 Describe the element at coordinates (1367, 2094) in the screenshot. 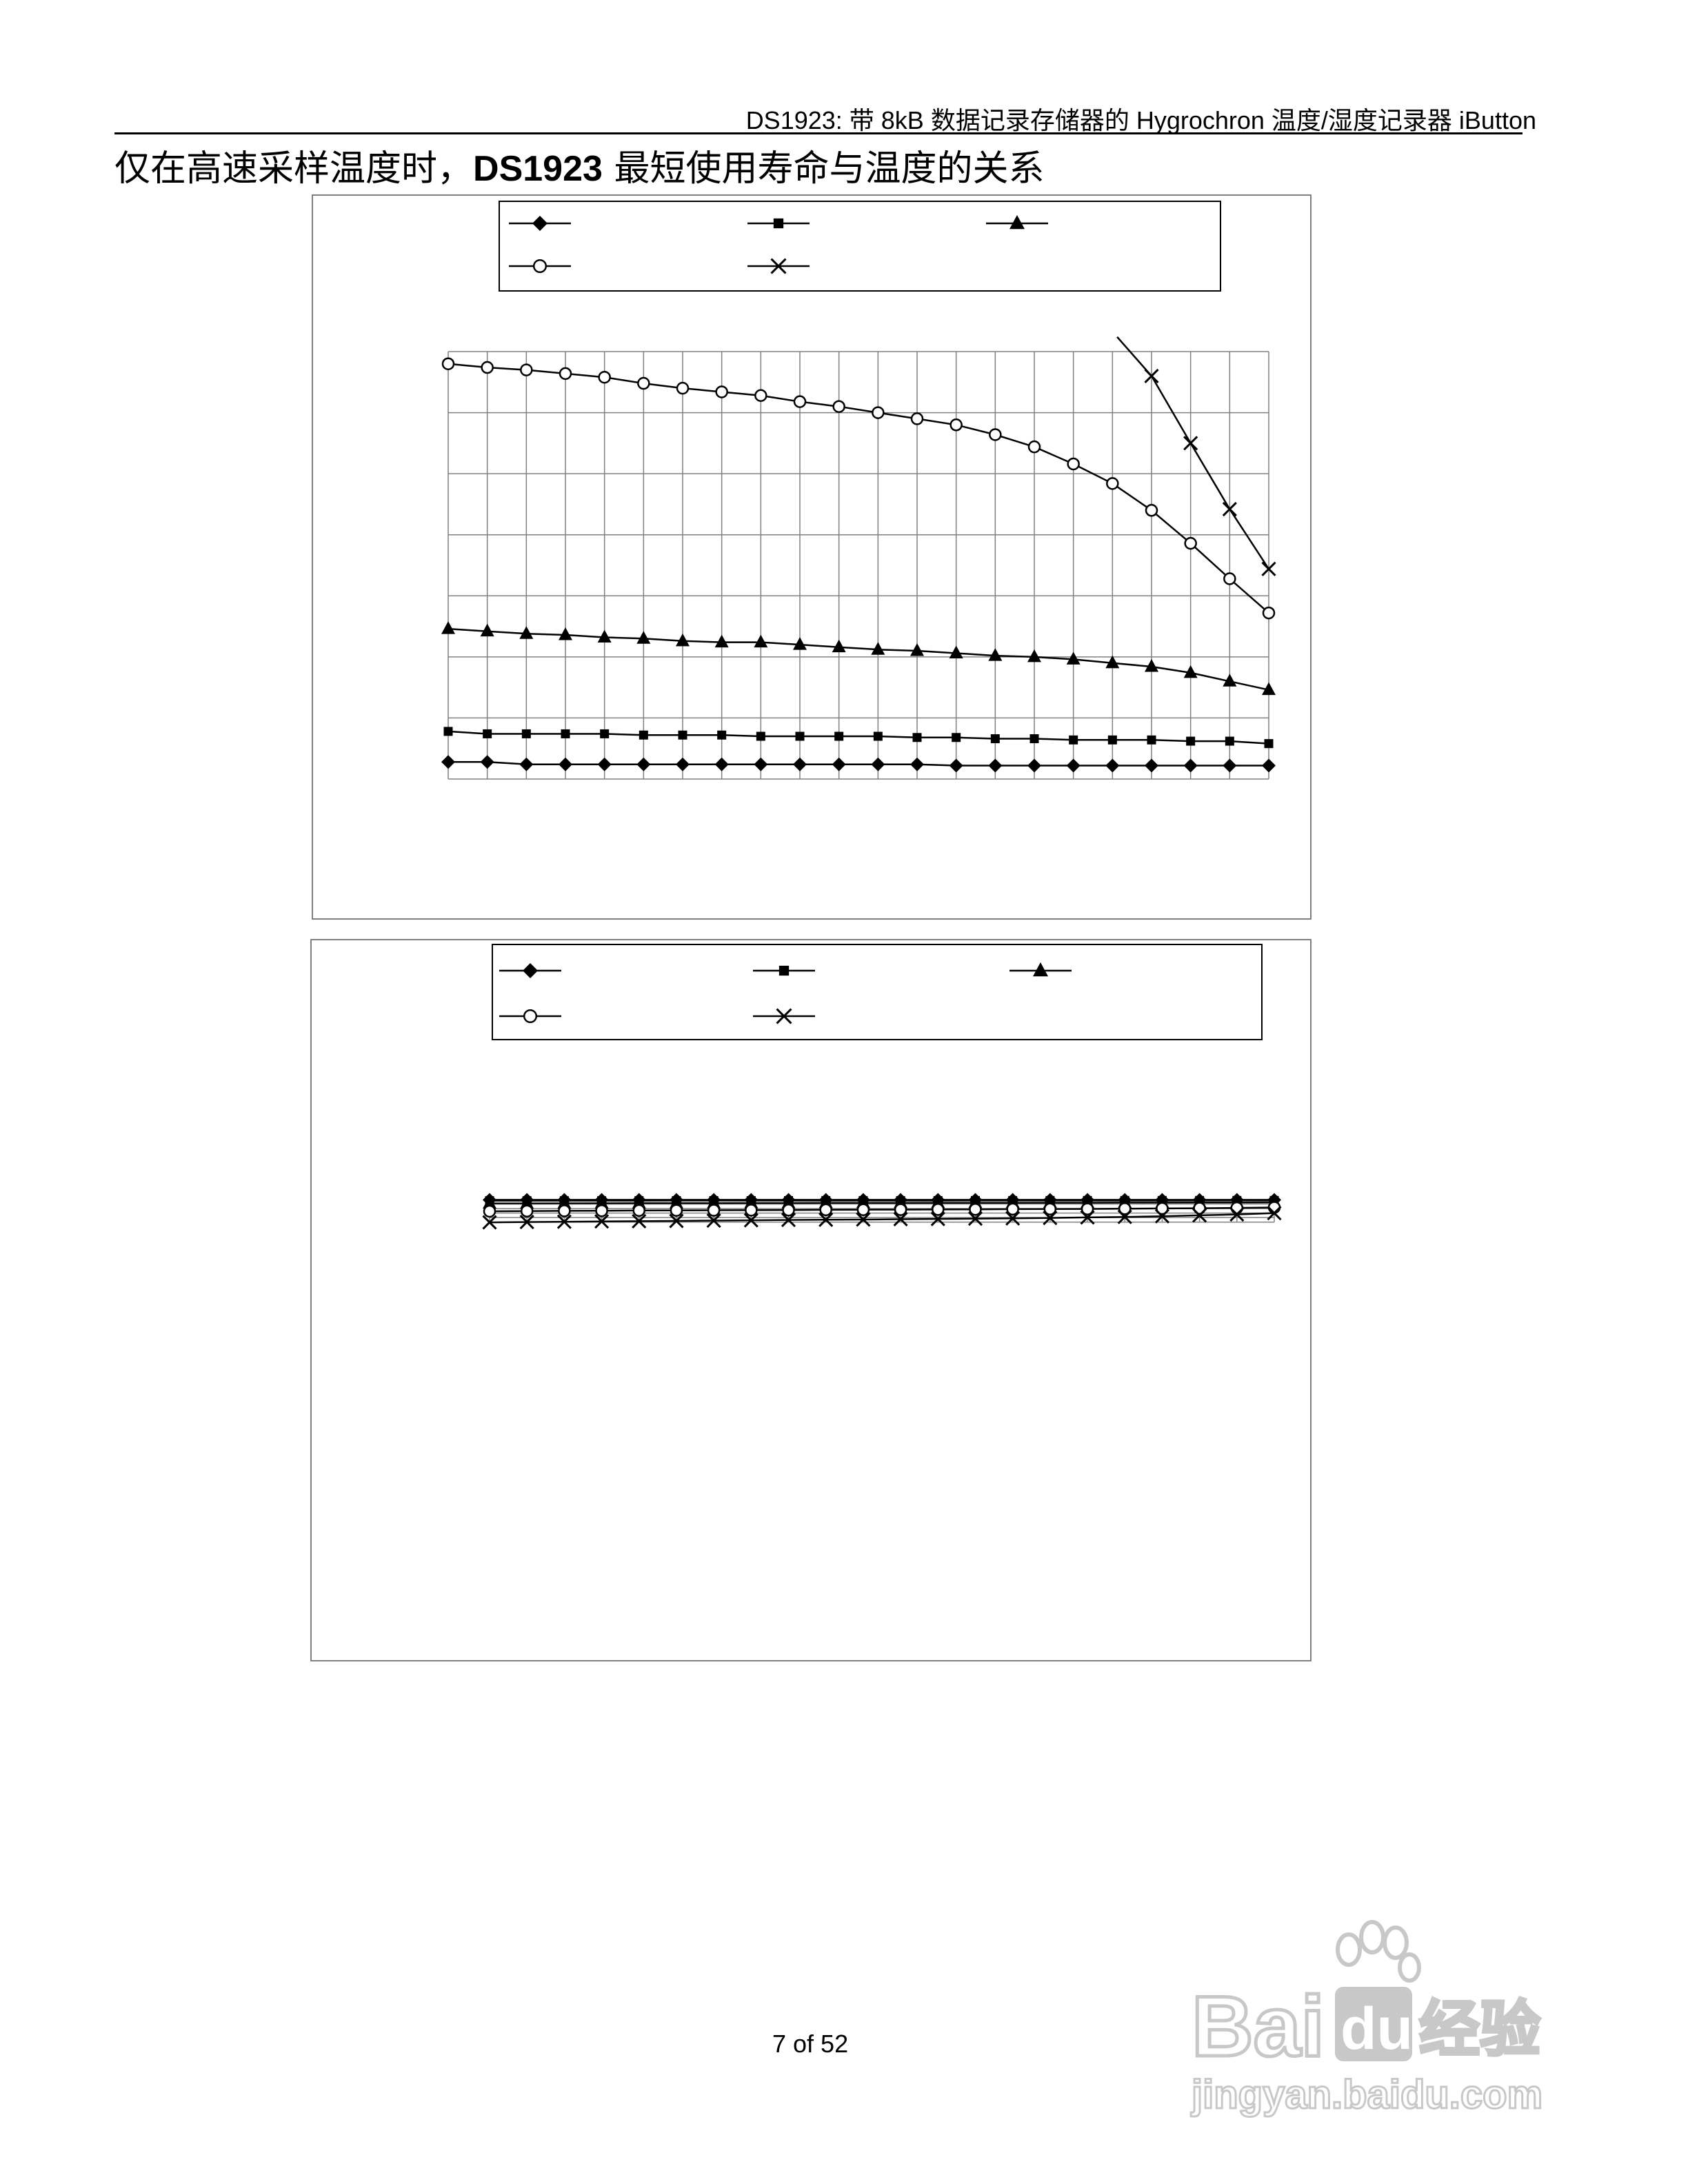

I see `watermark-url: jingyan.baidu.com` at that location.